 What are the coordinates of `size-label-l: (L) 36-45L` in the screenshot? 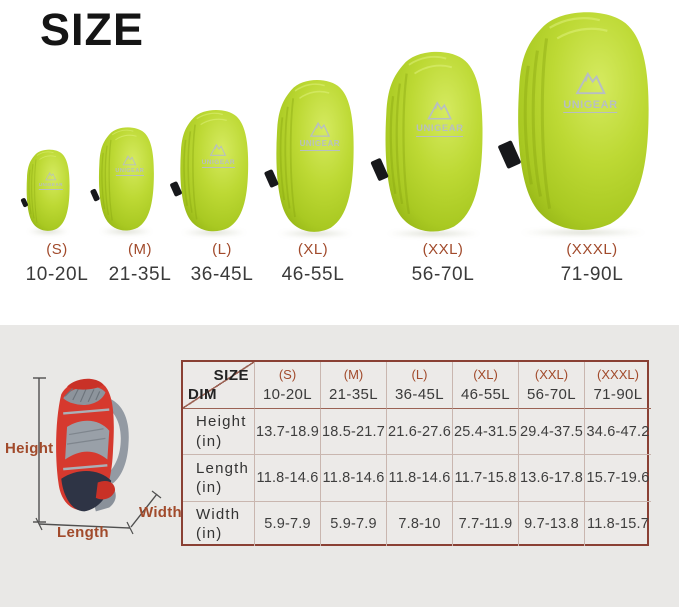 It's located at (222, 263).